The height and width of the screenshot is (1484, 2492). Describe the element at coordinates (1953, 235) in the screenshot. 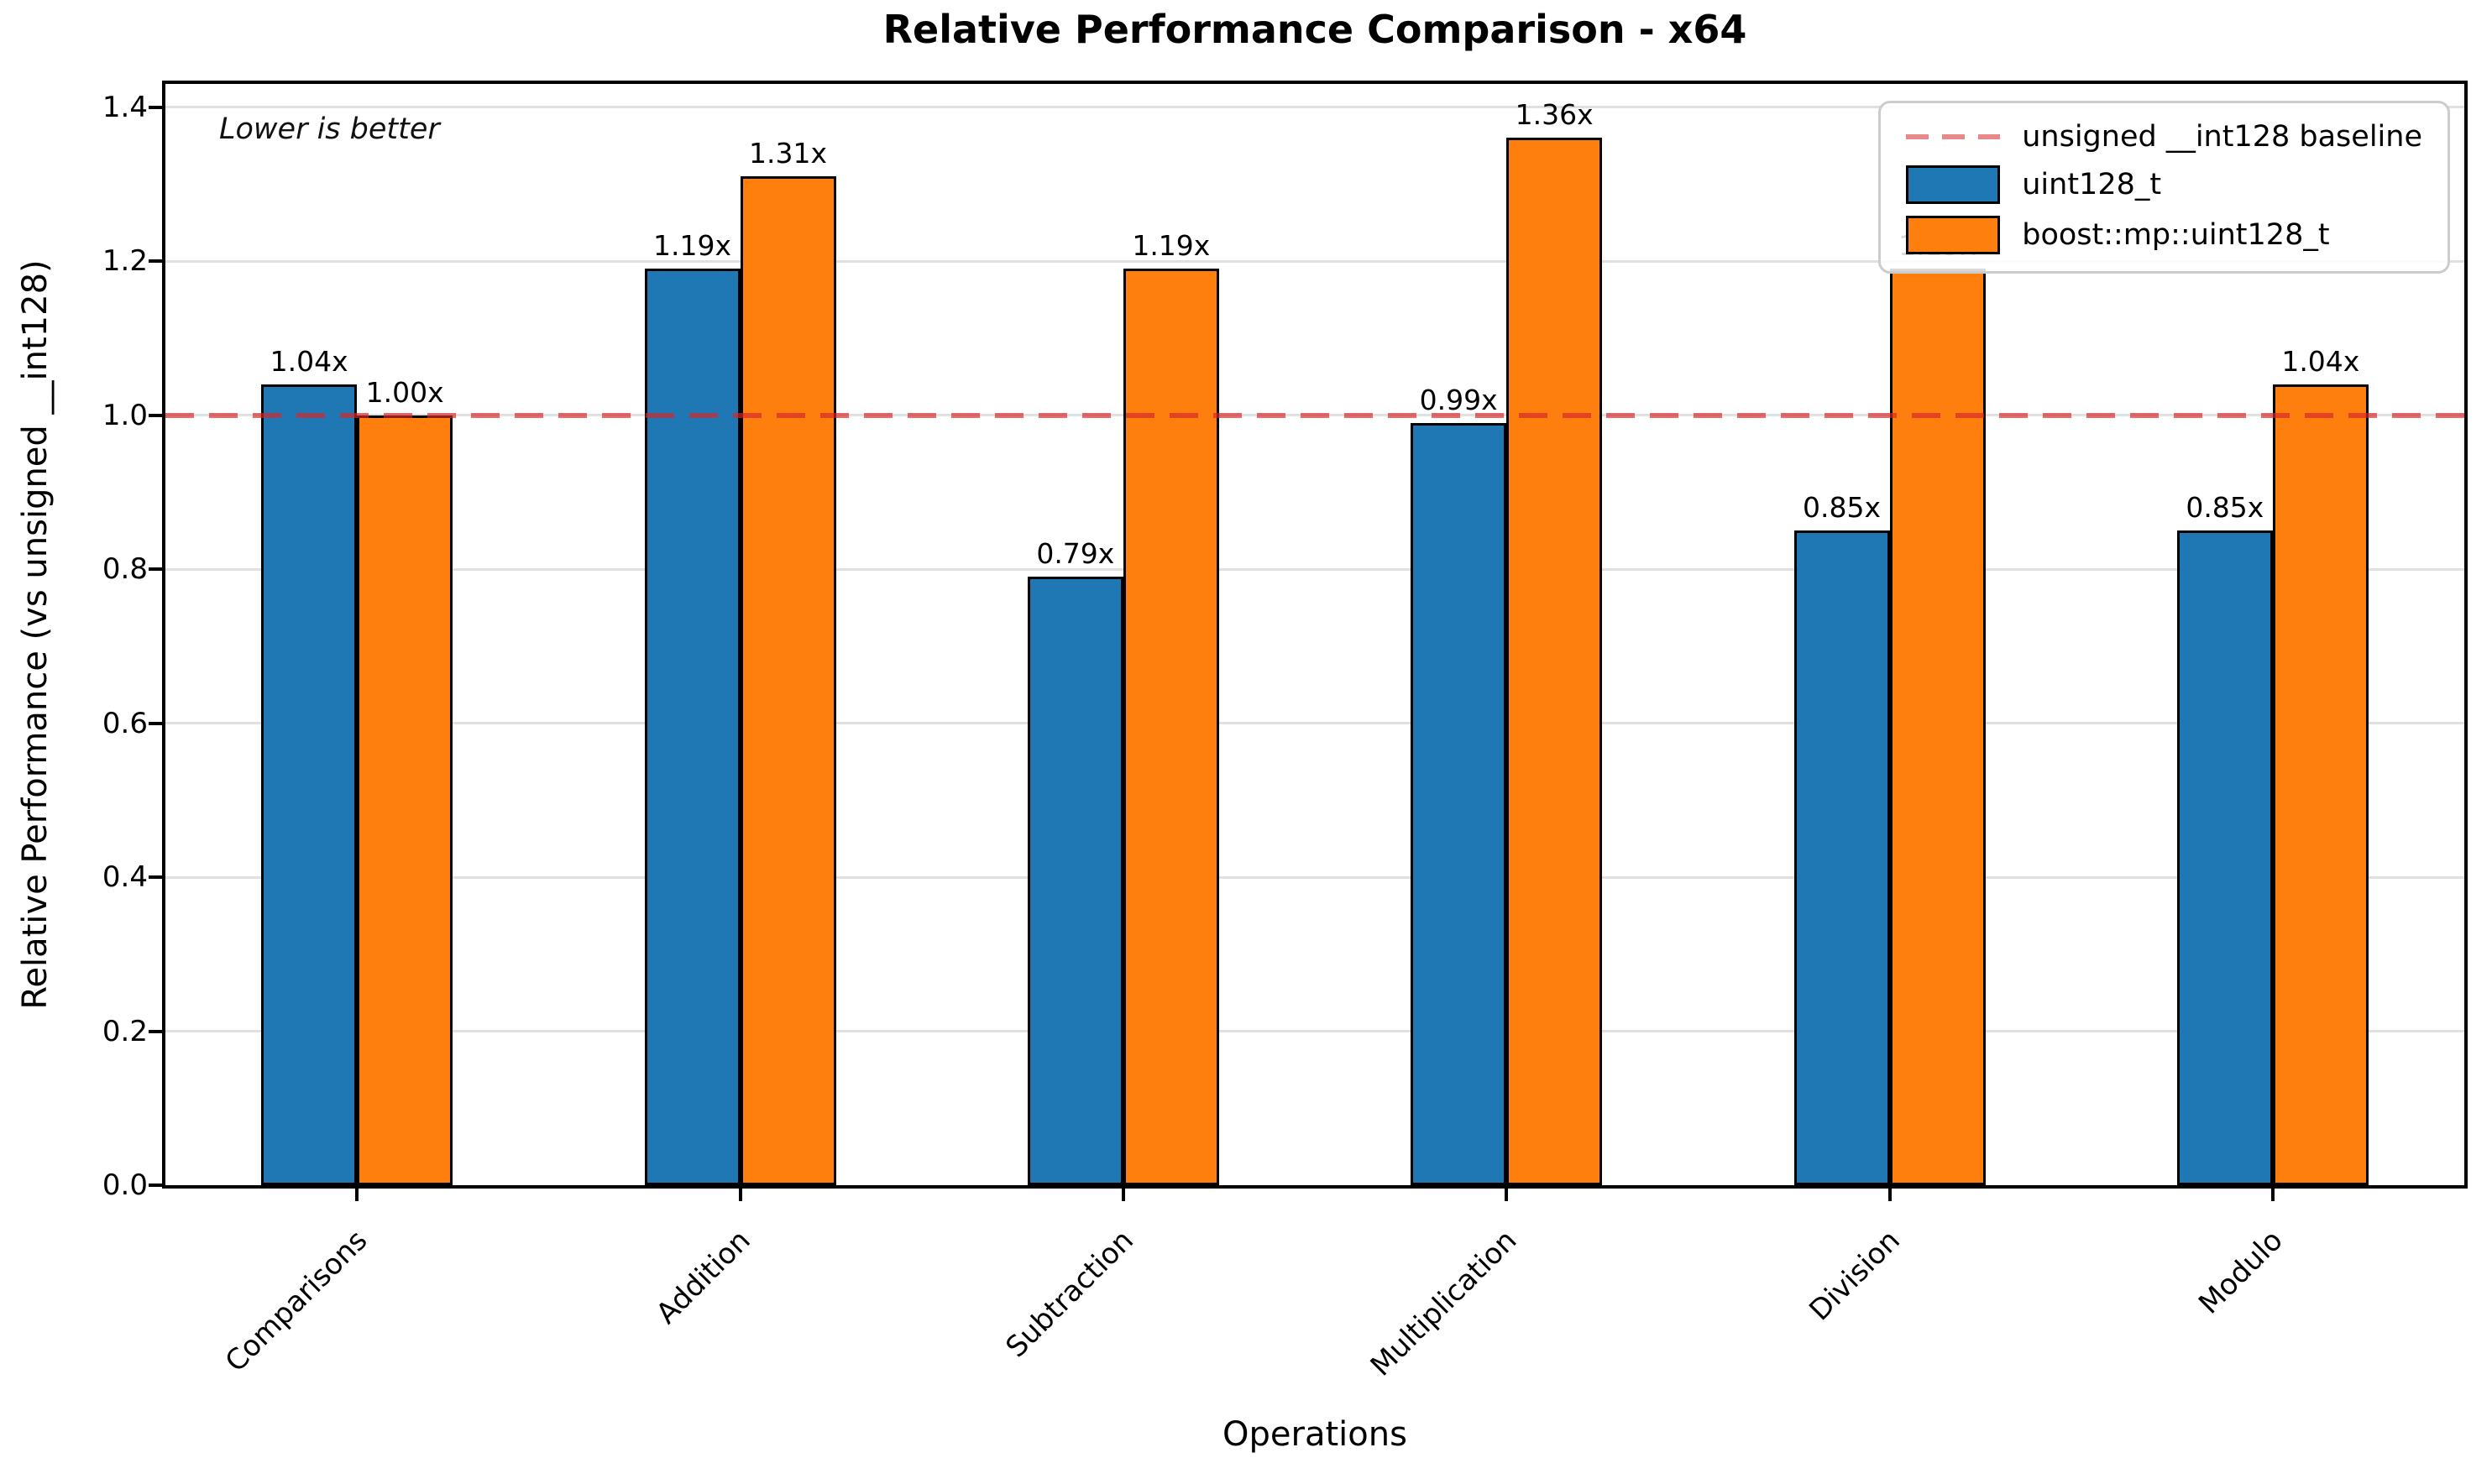

I see `legend-swatch-boost` at that location.